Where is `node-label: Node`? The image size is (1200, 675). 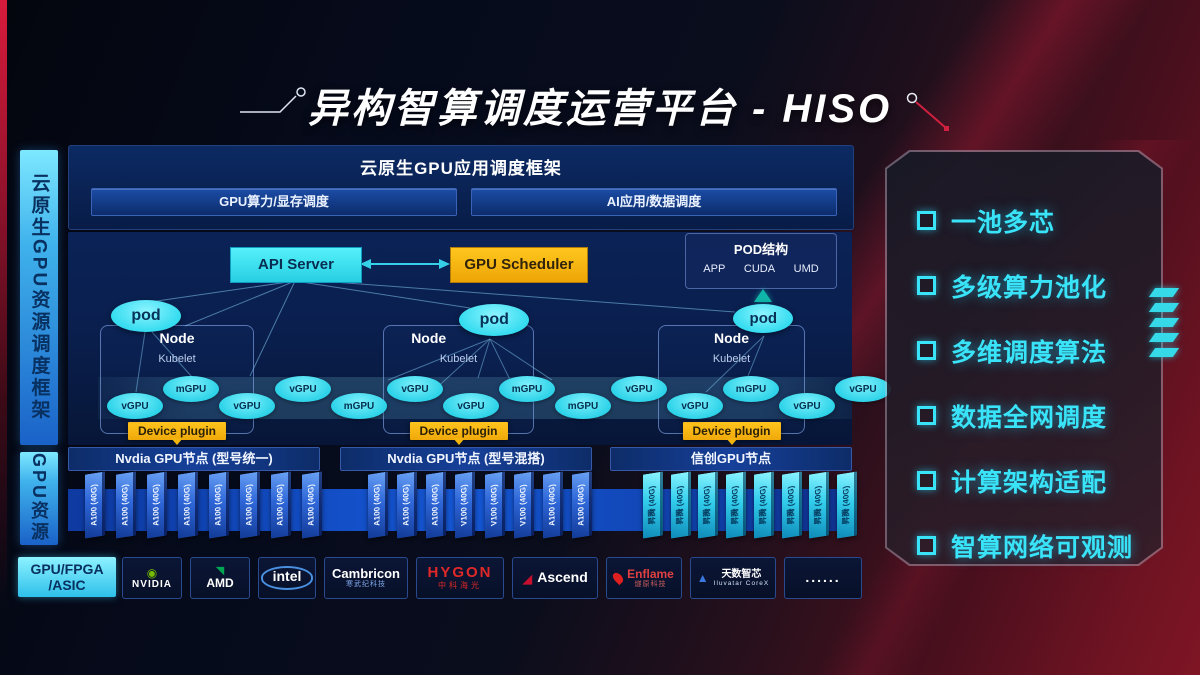 node-label: Node is located at coordinates (429, 338).